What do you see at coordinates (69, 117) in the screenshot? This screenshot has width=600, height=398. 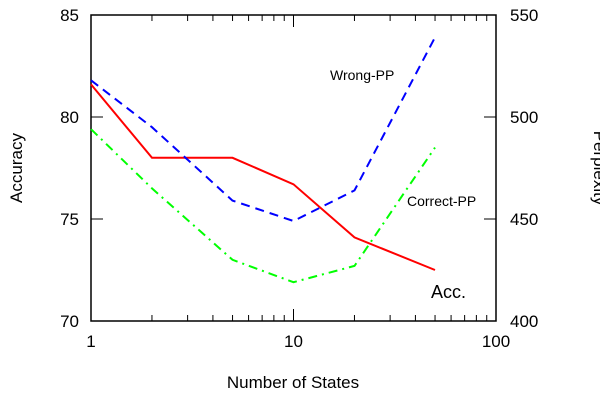 I see `y-tick-label-left: 80` at bounding box center [69, 117].